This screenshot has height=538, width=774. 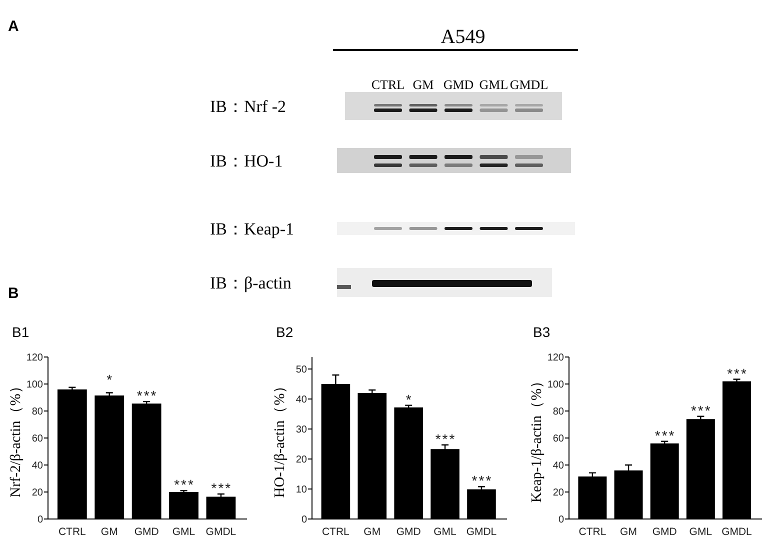 What do you see at coordinates (529, 84) in the screenshot?
I see `category-label: GMDL` at bounding box center [529, 84].